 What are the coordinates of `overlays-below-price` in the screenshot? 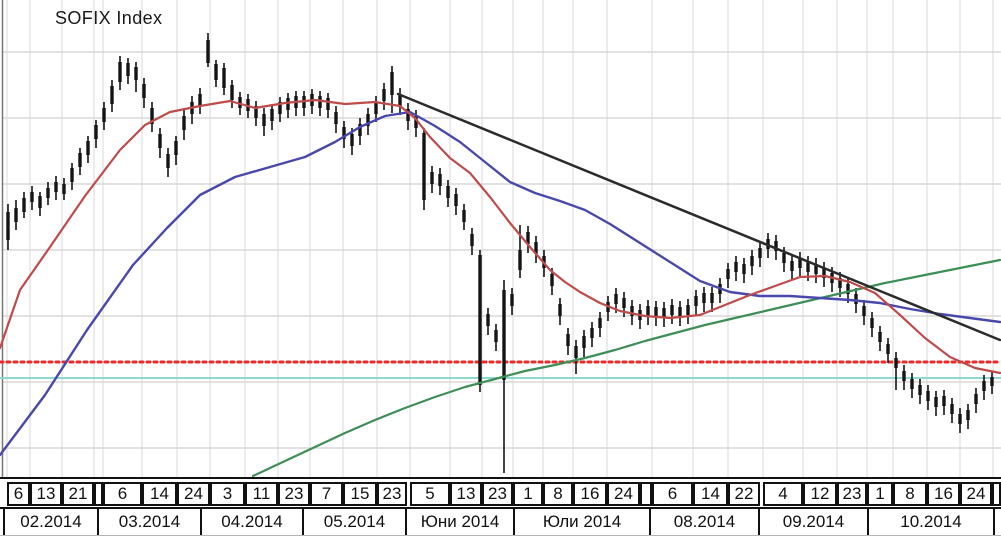 It's located at (500, 369).